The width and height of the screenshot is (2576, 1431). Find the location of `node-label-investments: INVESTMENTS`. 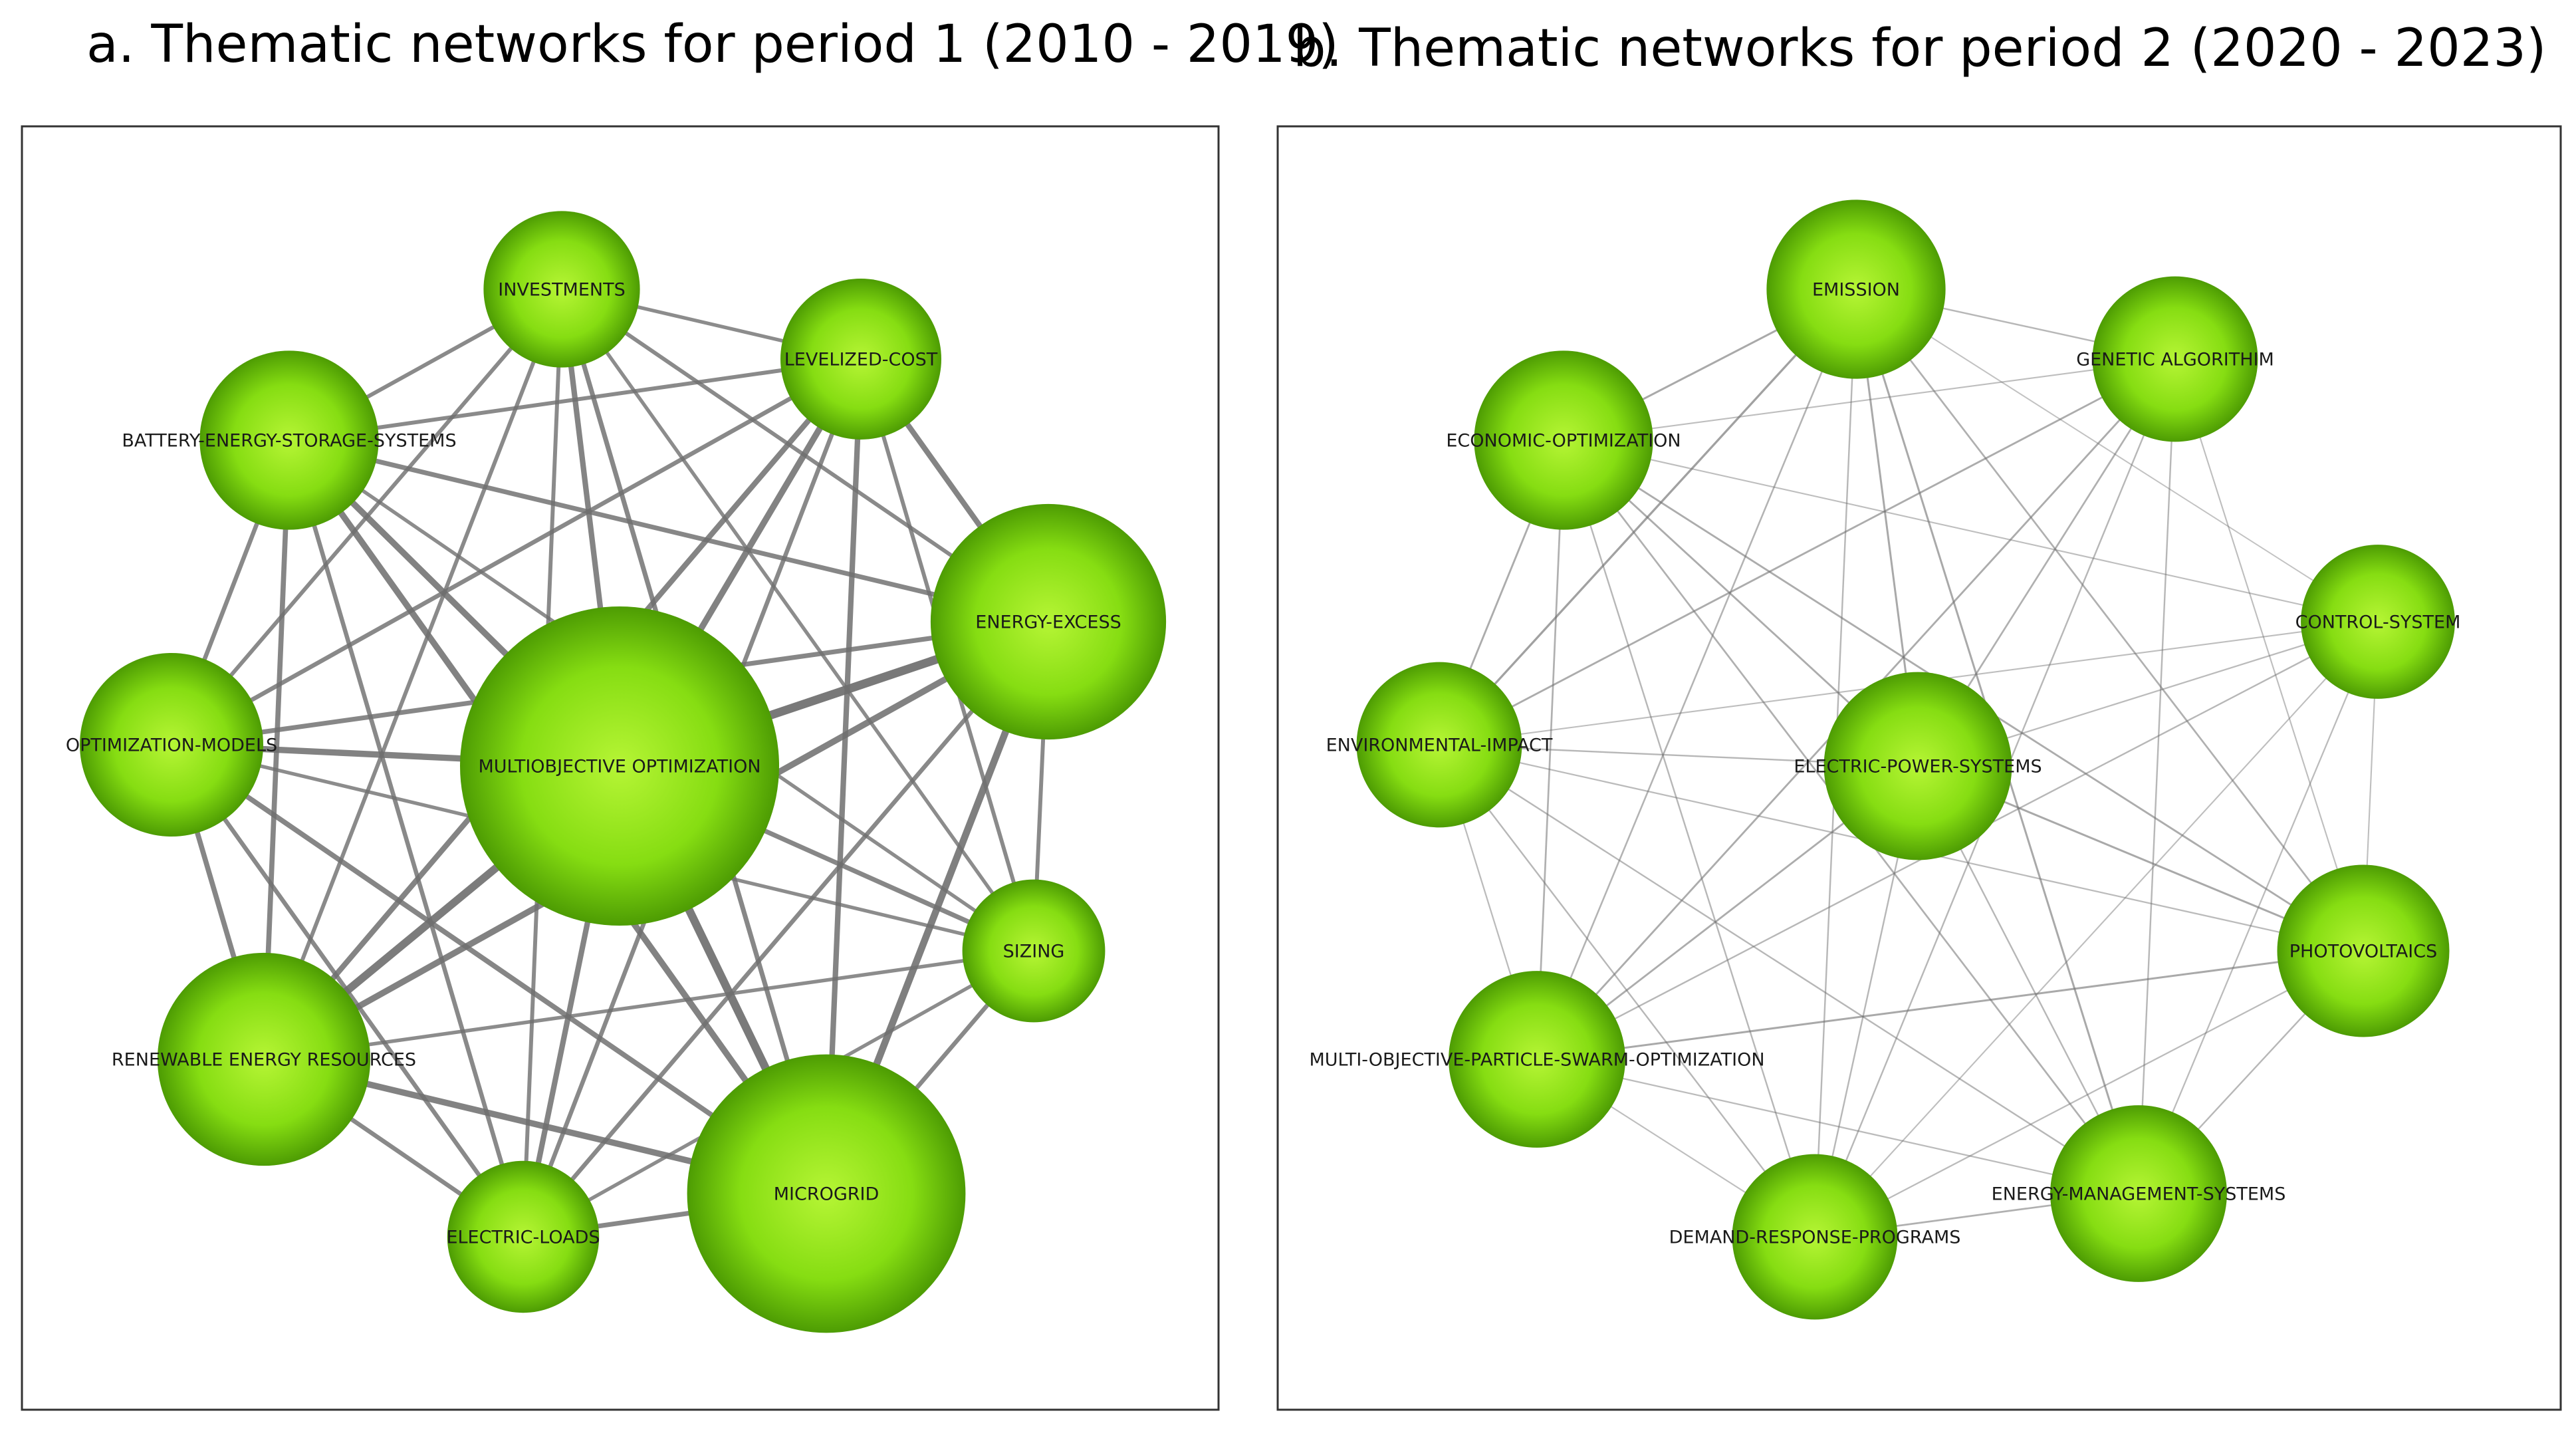

node-label-investments: INVESTMENTS is located at coordinates (562, 290).